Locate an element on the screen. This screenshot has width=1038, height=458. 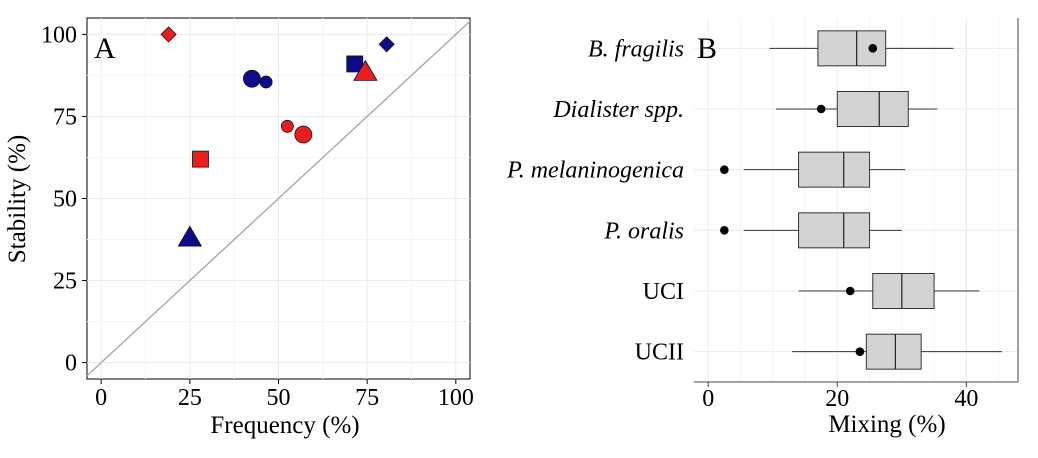
panel-b-x-tick-label: 40 is located at coordinates (966, 399).